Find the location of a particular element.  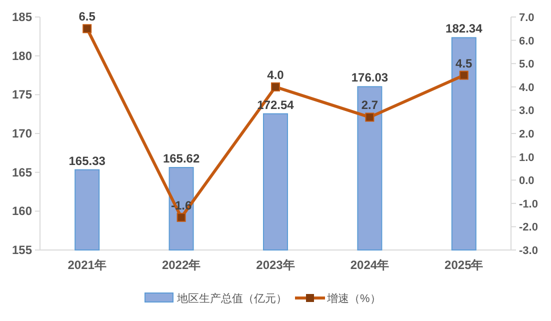

data-label: 182.34 is located at coordinates (464, 29).